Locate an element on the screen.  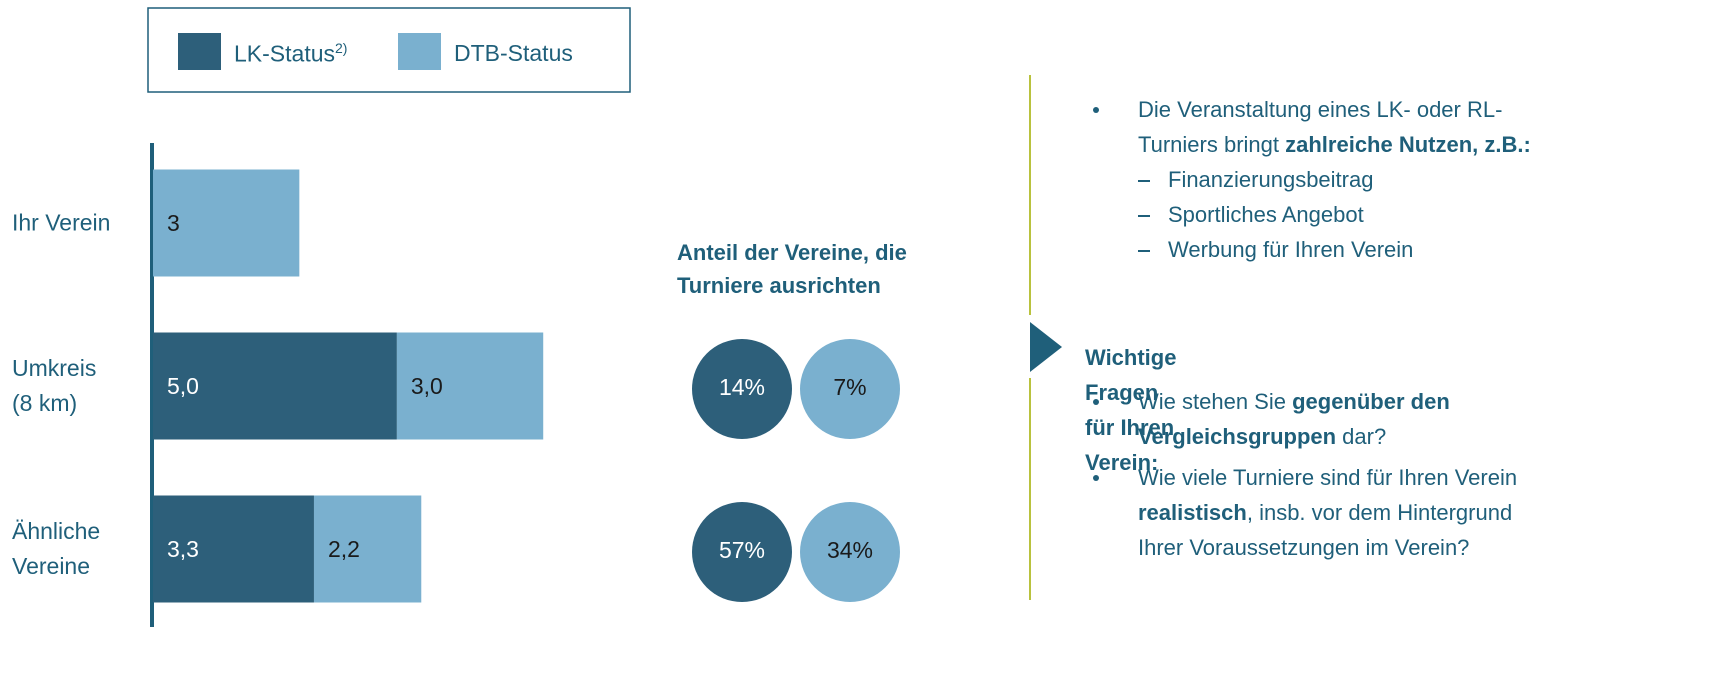
text-run: Wie stehen Sie is located at coordinates (1215, 401).